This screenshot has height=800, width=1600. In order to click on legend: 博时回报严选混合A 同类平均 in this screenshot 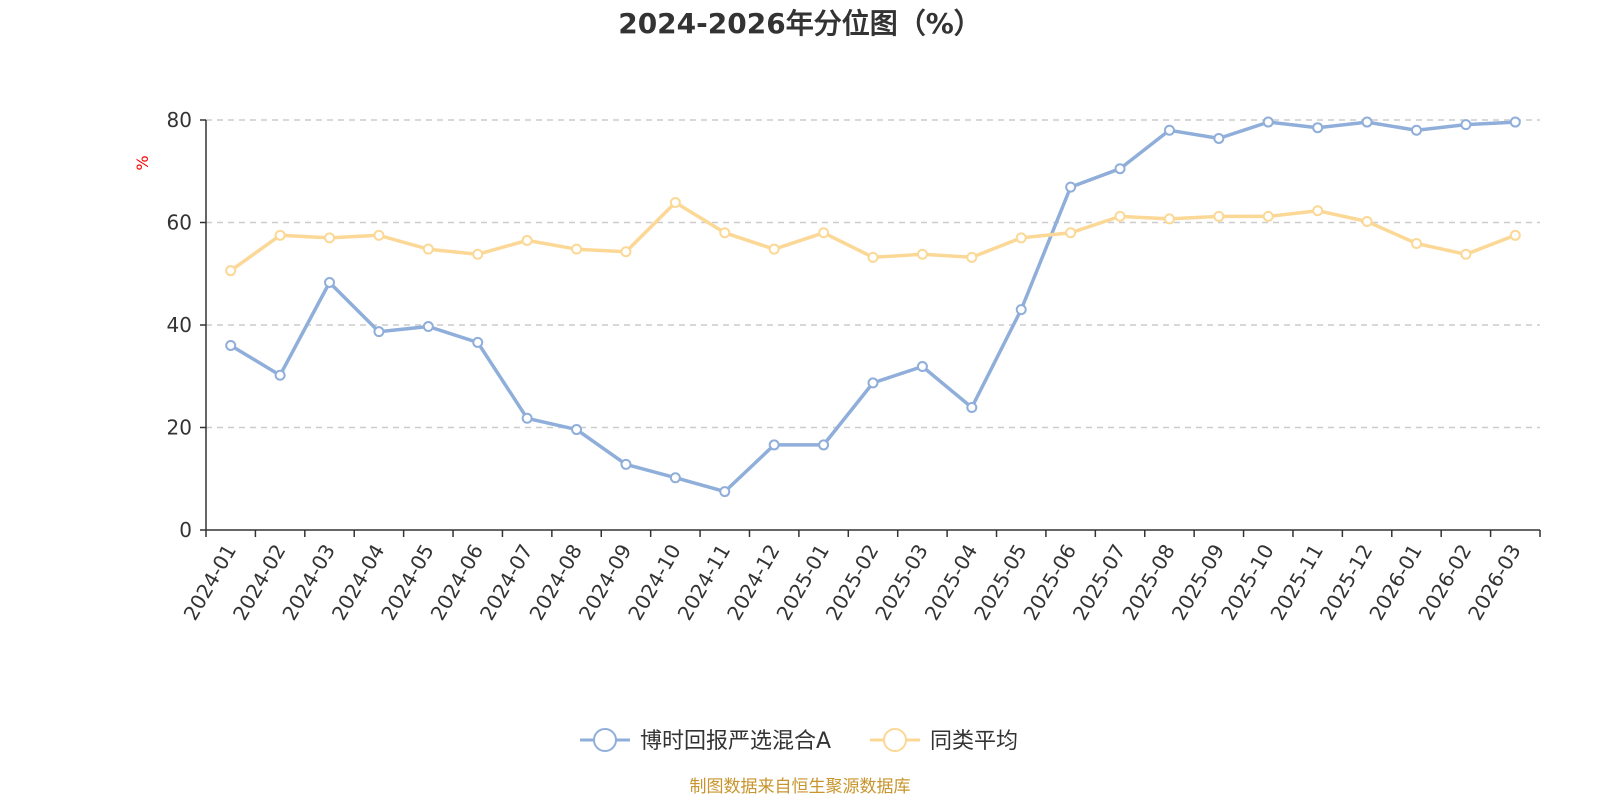, I will do `click(799, 741)`.